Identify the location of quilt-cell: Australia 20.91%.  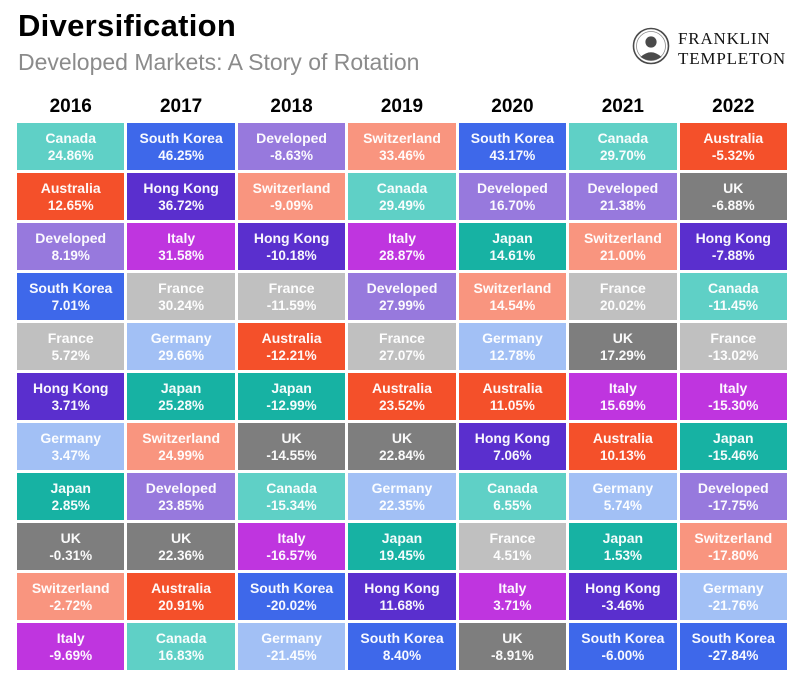
(181, 596).